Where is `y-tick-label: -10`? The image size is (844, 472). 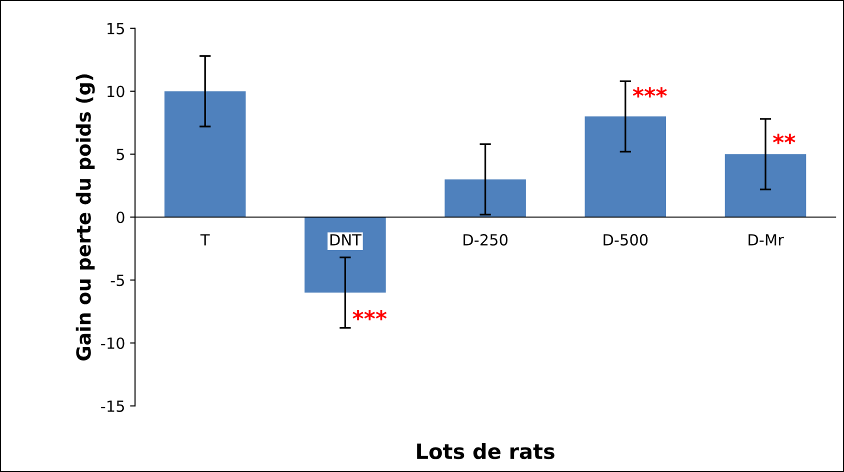 y-tick-label: -10 is located at coordinates (112, 343).